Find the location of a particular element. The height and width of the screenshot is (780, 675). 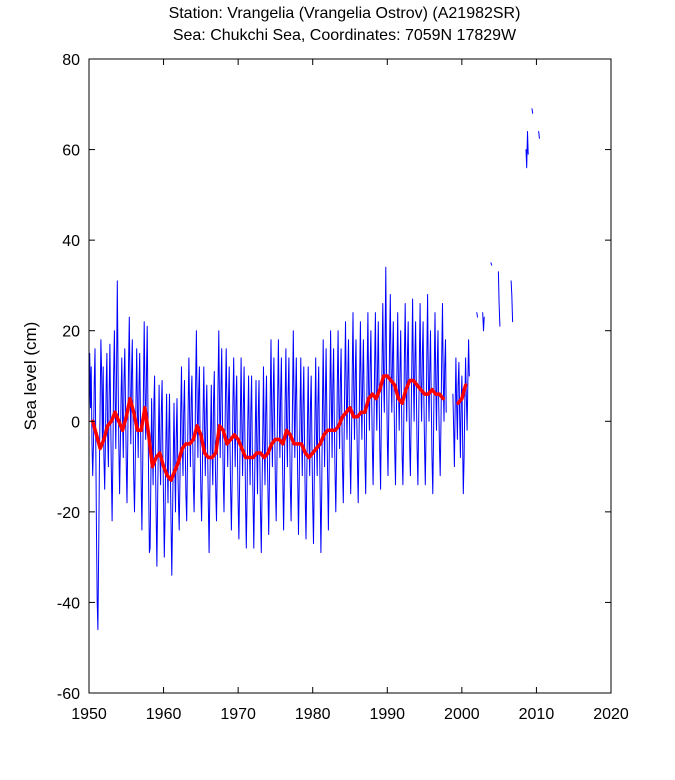

x-tick-label: 1990 is located at coordinates (387, 714).